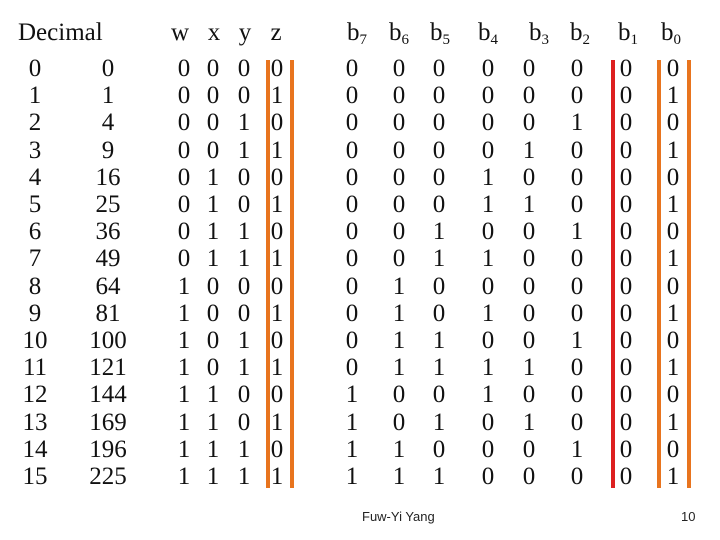 The width and height of the screenshot is (720, 540). Describe the element at coordinates (180, 32) in the screenshot. I see `header-input-w: w` at that location.